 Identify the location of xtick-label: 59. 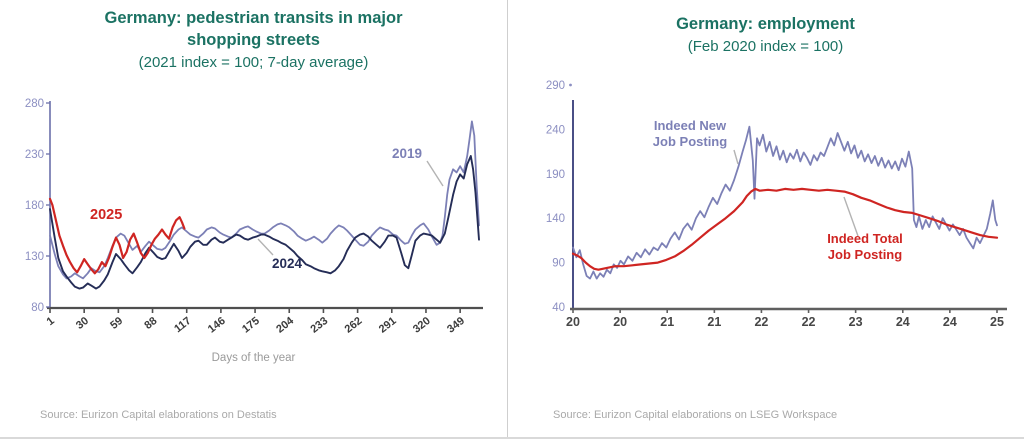
(116, 323).